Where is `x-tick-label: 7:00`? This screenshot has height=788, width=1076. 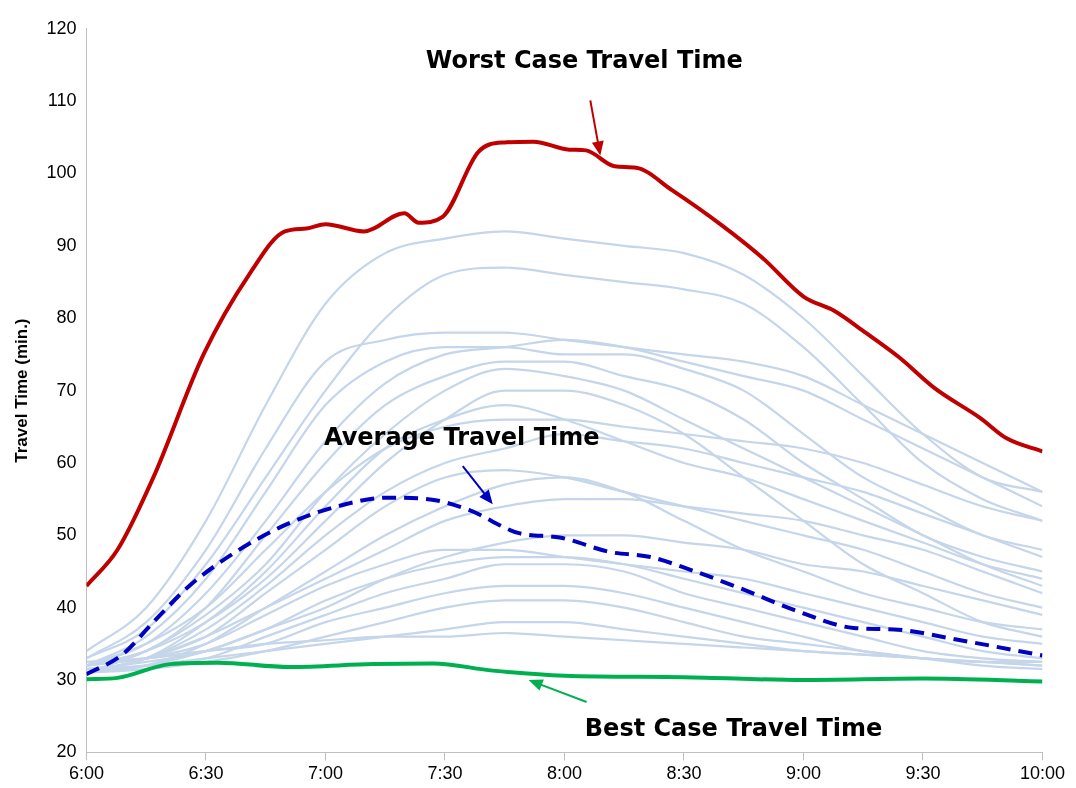 x-tick-label: 7:00 is located at coordinates (325, 773).